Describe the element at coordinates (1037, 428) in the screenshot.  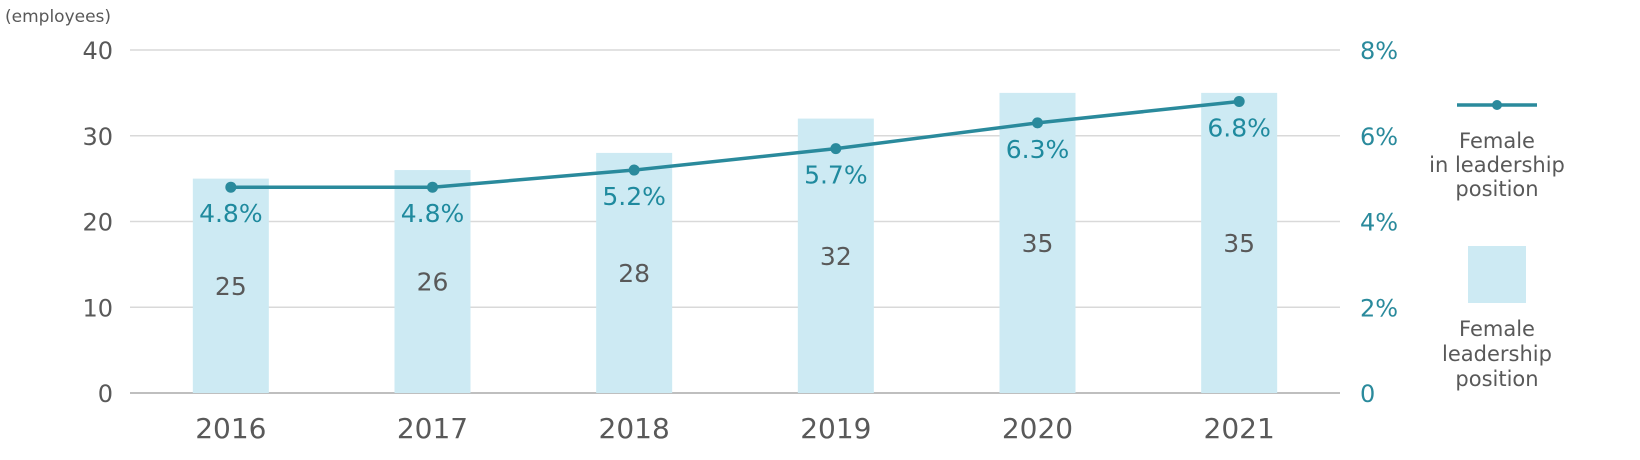
I see `x-tick-label: 2020` at that location.